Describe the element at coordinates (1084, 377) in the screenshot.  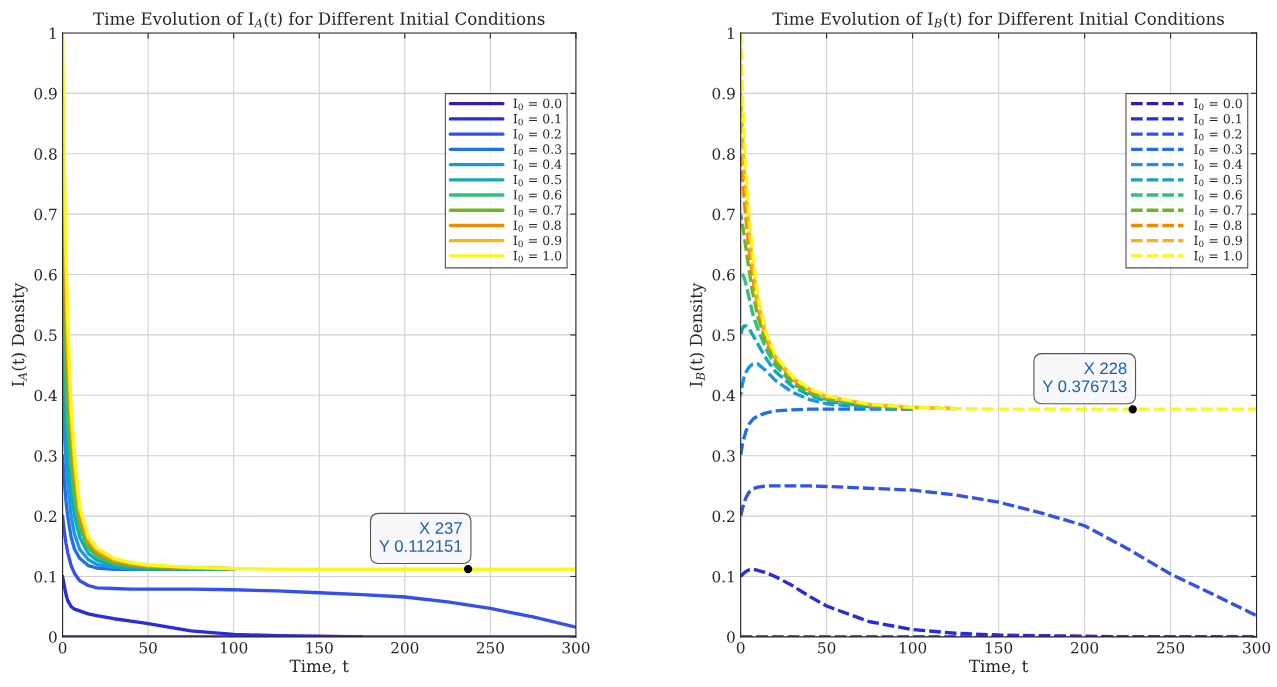
I see `annotation: X 228 Y 0.376713` at that location.